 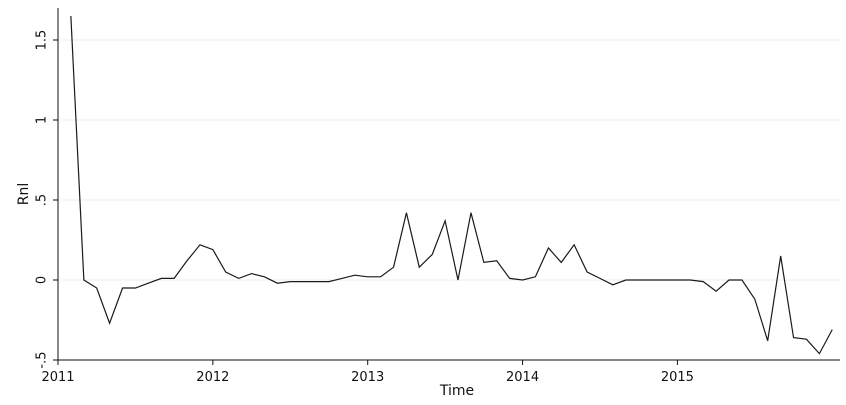 I want to click on x-axis-title: Time, so click(x=456, y=391).